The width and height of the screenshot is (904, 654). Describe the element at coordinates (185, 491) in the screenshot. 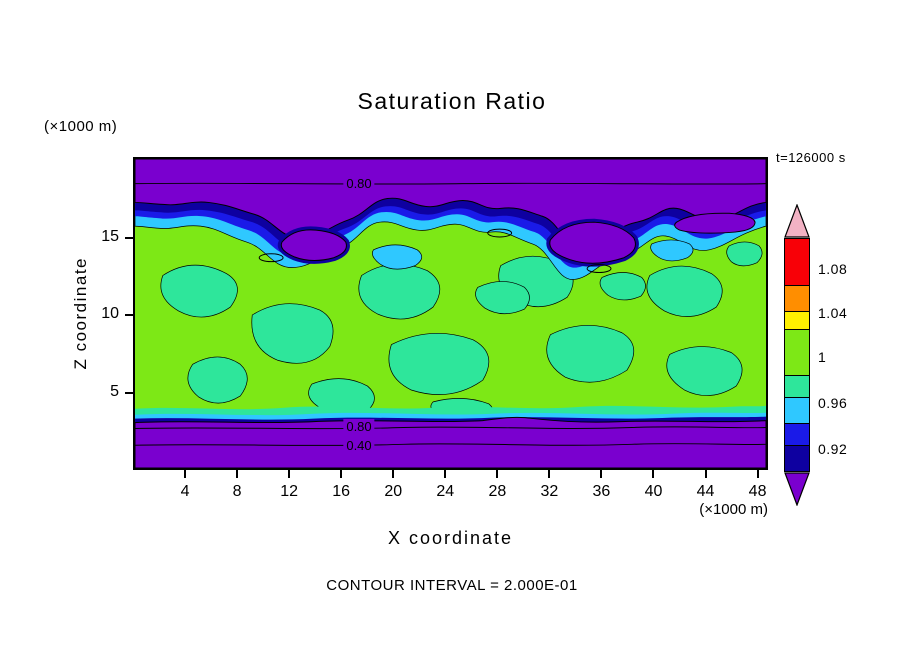

I see `x-tick-label: 4` at that location.